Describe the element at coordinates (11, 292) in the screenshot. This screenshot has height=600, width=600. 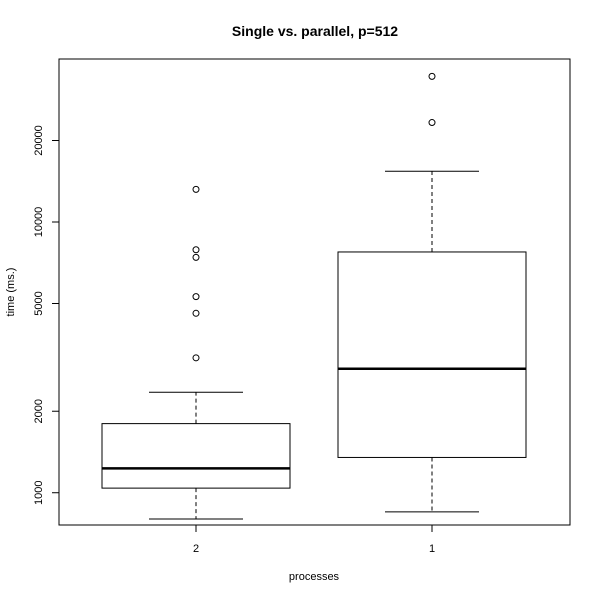
I see `y-axis-label: time (ms.)` at that location.